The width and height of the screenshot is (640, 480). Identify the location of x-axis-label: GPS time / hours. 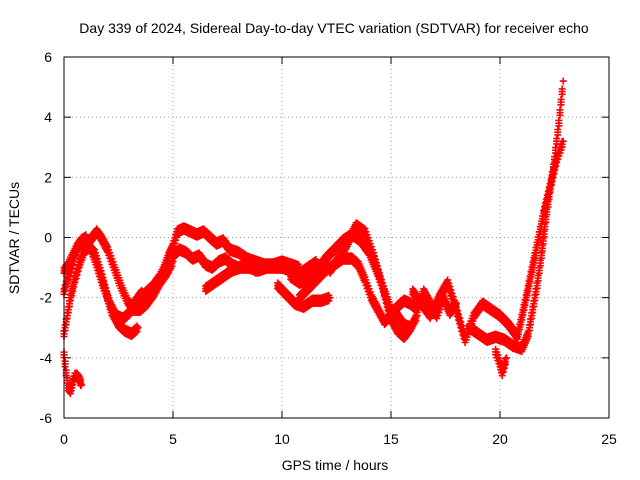
(335, 465).